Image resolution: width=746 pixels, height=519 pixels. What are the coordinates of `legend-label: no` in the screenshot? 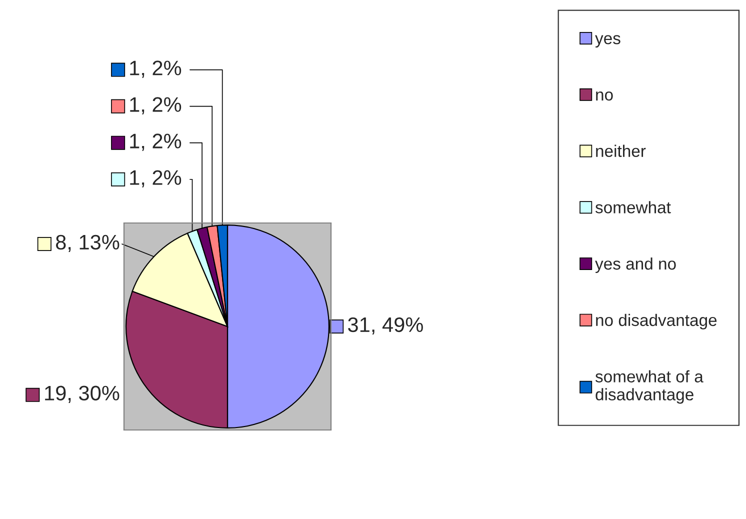 It's located at (604, 96).